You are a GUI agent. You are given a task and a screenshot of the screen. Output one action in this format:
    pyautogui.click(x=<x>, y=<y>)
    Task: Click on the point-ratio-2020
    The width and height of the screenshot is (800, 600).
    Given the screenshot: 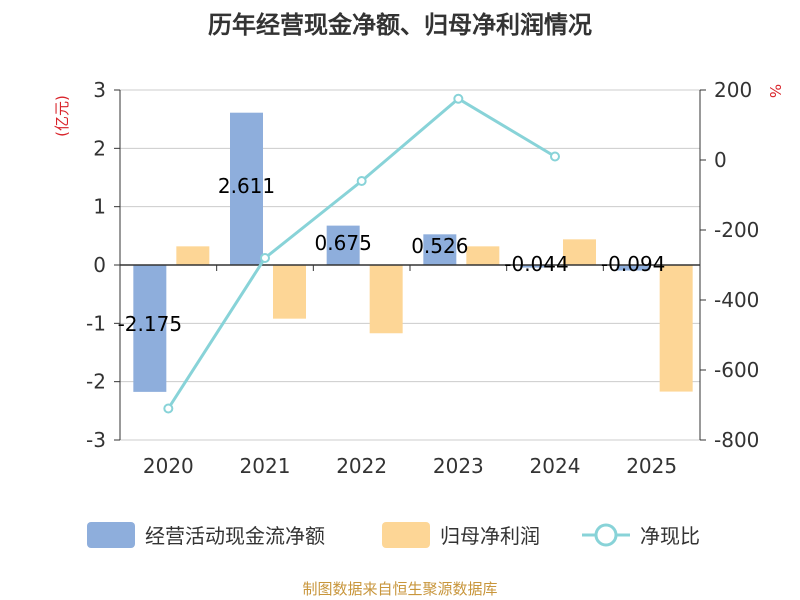 What is the action you would take?
    pyautogui.click(x=168, y=408)
    